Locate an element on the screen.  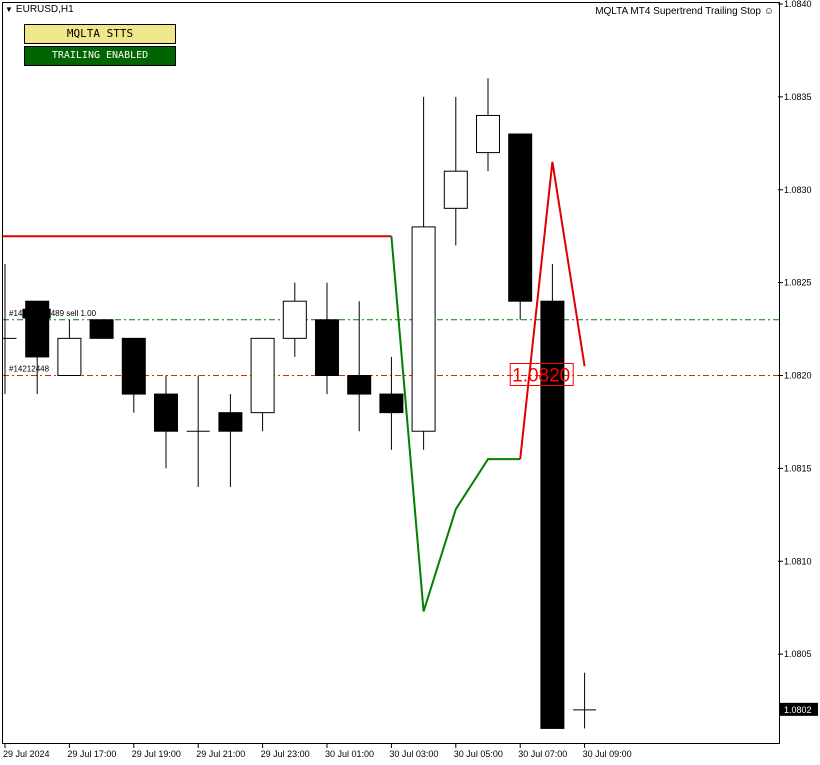
supertrend-up-line is located at coordinates (455, 424).